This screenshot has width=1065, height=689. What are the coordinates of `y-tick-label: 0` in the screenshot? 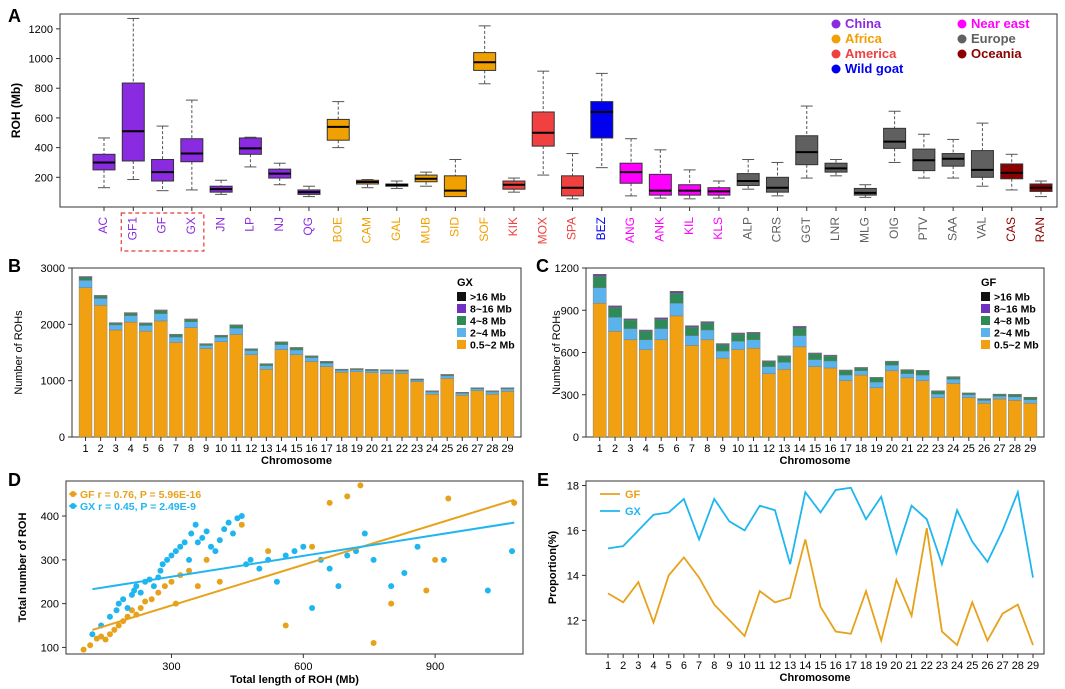 It's located at (576, 438).